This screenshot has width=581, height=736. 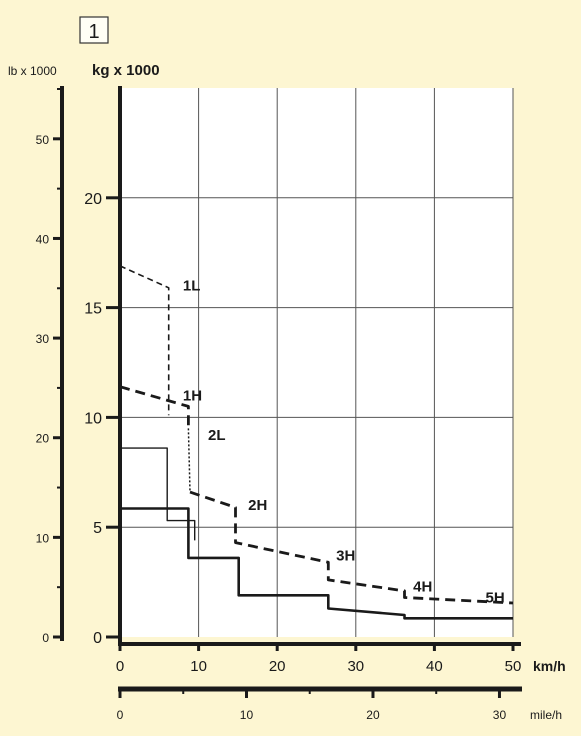 I want to click on y-axis-lb-tick-label: 20, so click(x=43, y=439).